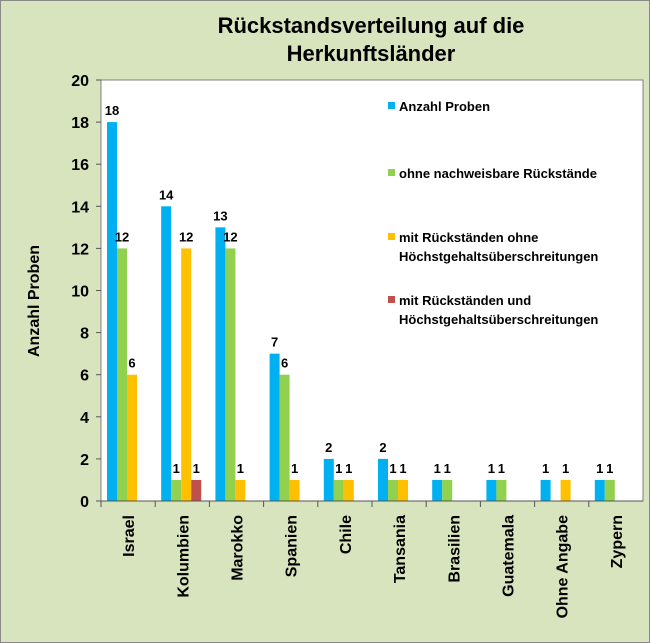  Describe the element at coordinates (444, 106) in the screenshot. I see `legend-label: Anzahl Proben` at that location.